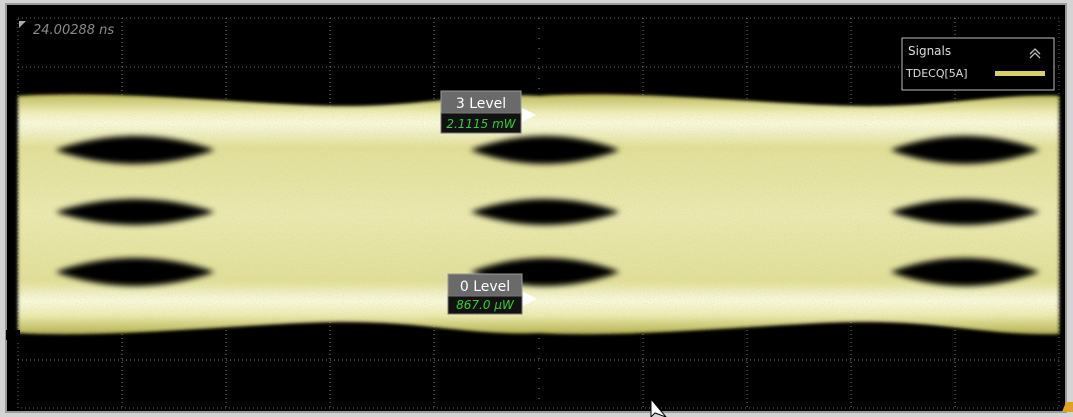 The height and width of the screenshot is (417, 1073). I want to click on timestamp: 24.00288 ns, so click(66, 29).